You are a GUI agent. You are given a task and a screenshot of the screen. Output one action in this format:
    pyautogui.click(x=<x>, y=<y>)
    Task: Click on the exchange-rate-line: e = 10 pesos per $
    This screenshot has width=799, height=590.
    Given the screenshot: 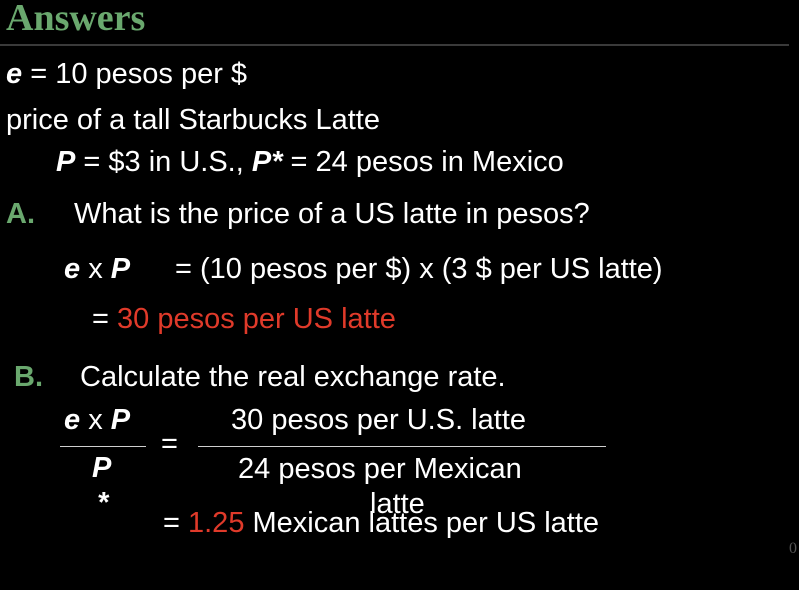 What is the action you would take?
    pyautogui.click(x=126, y=74)
    